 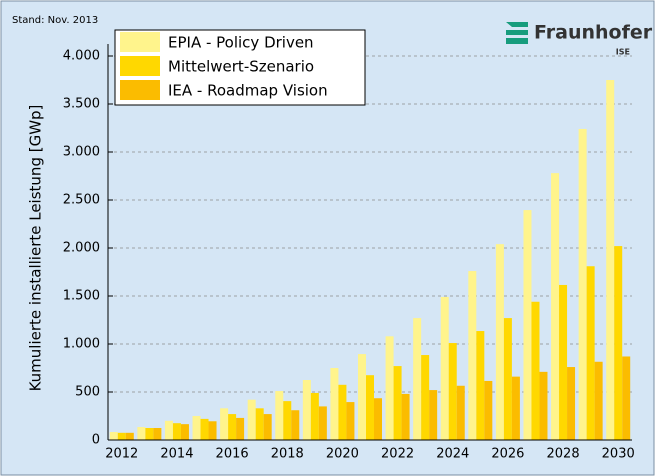 What do you see at coordinates (452, 454) in the screenshot?
I see `x-tick-label: 2024` at bounding box center [452, 454].